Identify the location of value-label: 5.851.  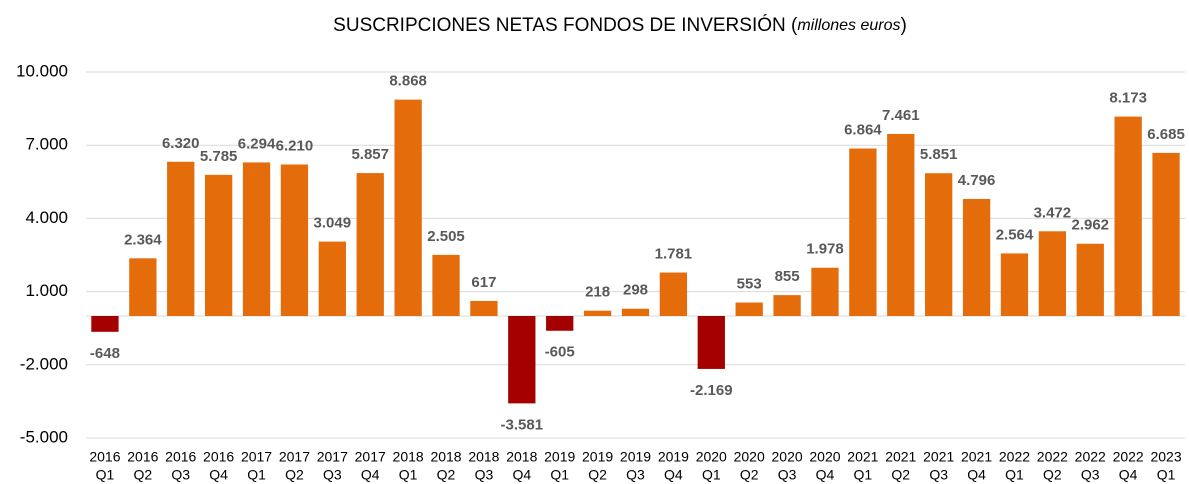
(939, 154).